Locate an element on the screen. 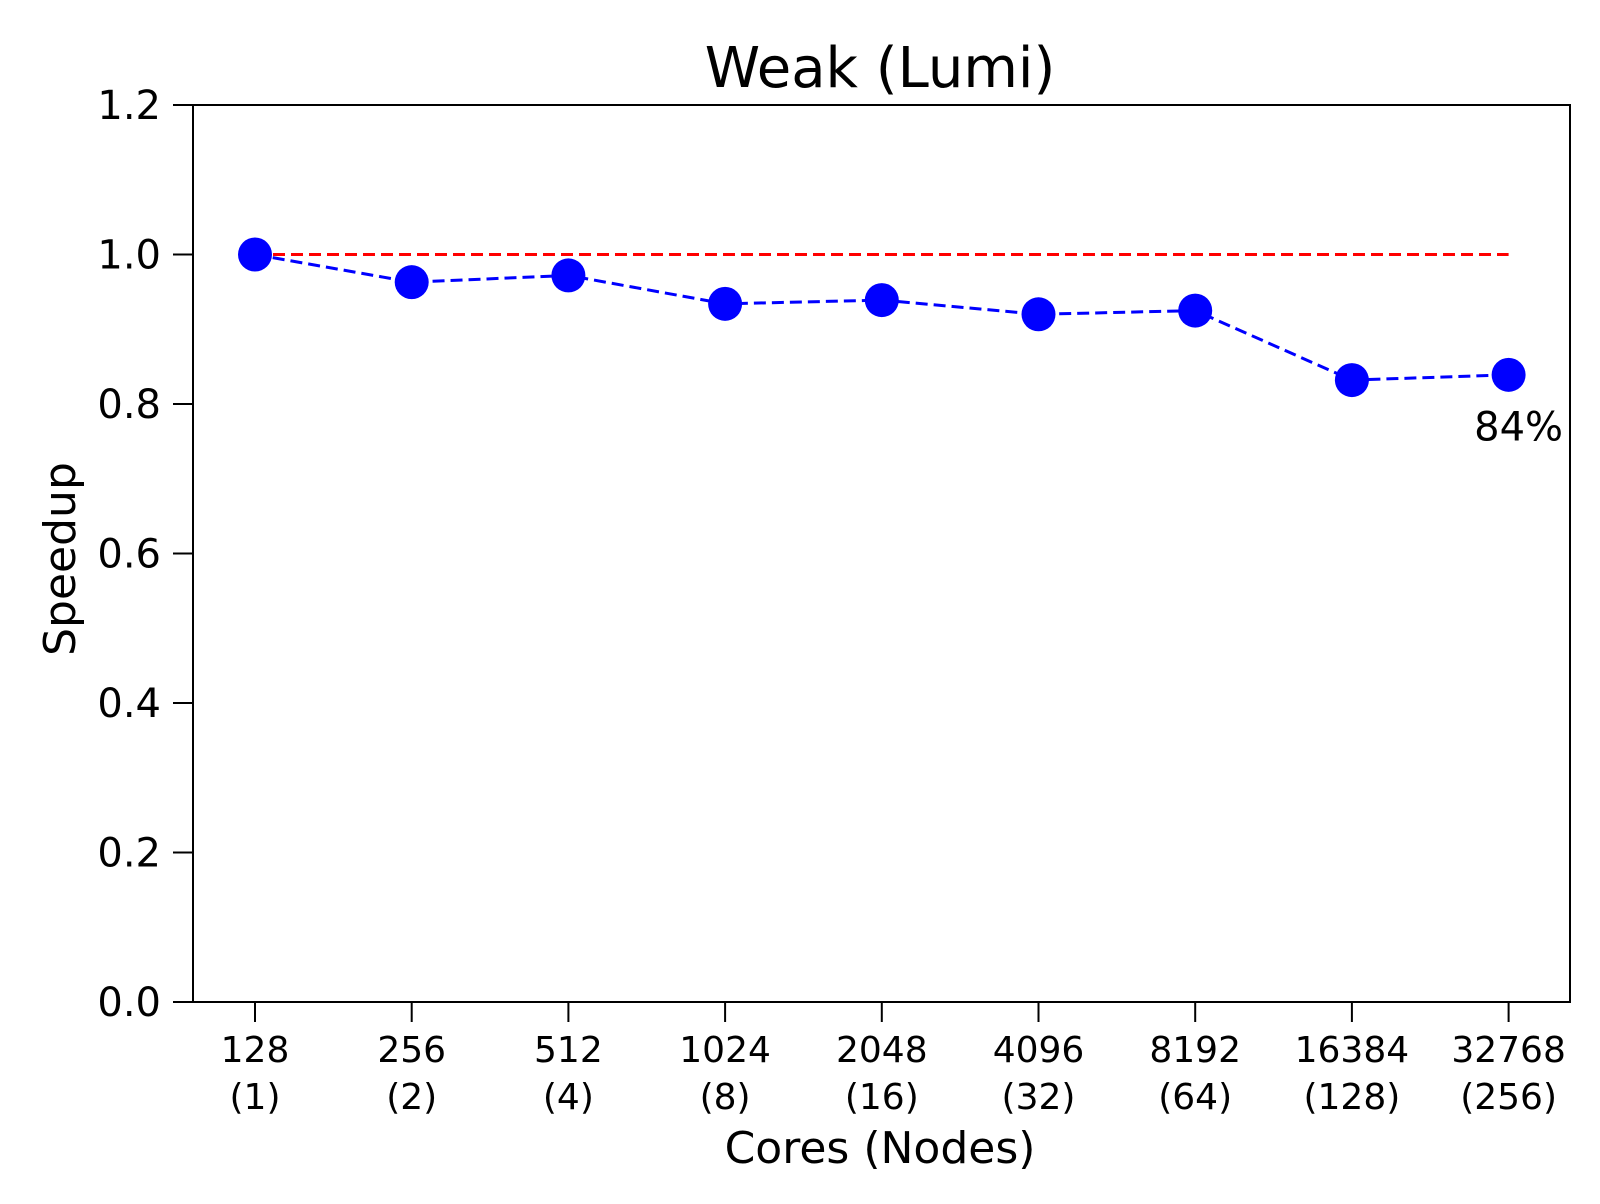  y-tick-label: 0.0 is located at coordinates (129, 1003).